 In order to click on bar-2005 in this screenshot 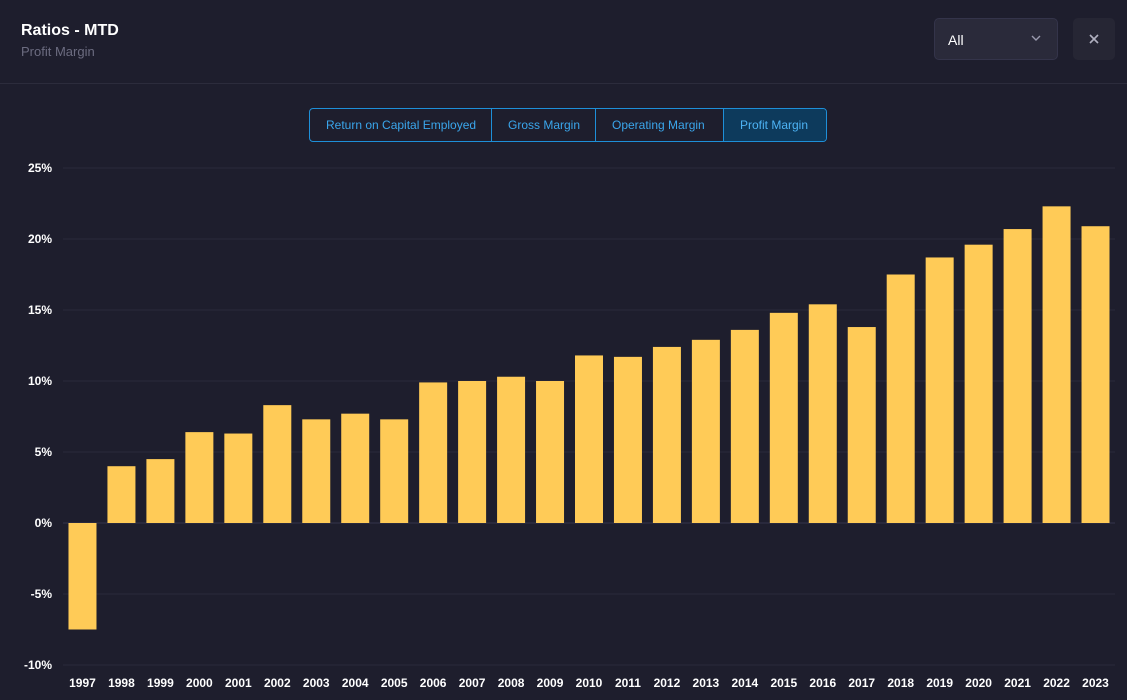, I will do `click(394, 471)`.